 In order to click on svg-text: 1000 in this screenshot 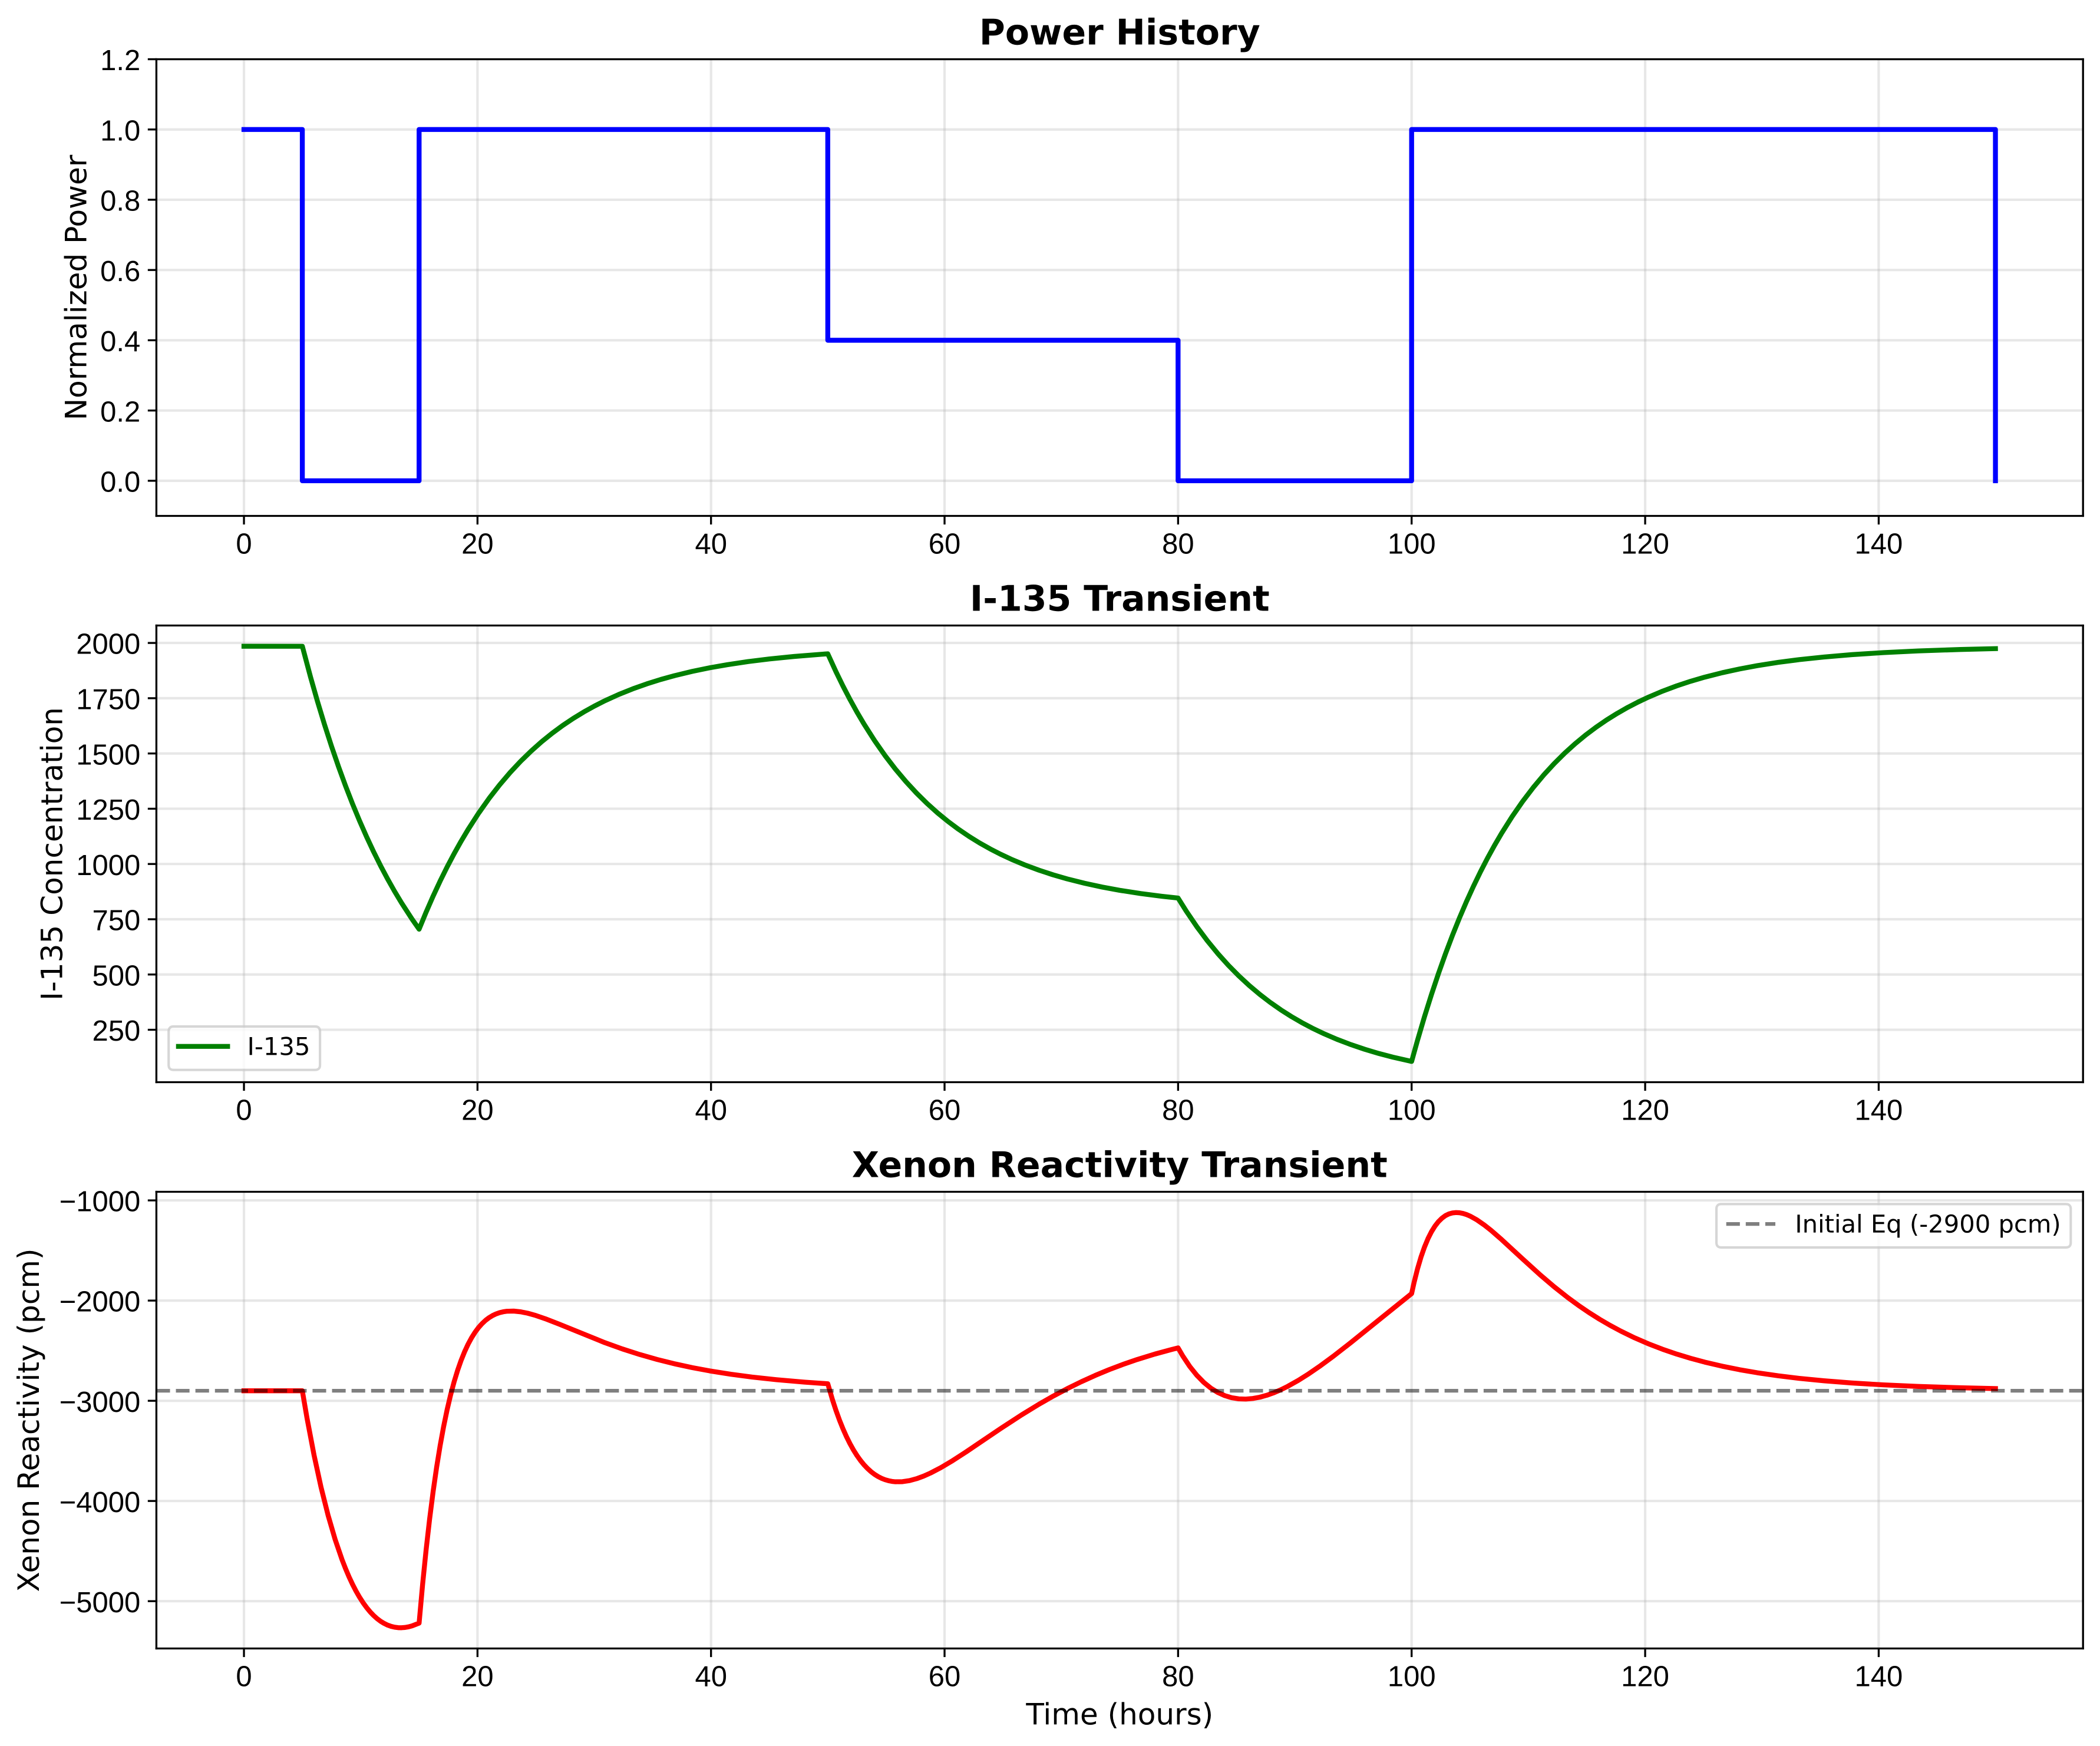, I will do `click(108, 866)`.